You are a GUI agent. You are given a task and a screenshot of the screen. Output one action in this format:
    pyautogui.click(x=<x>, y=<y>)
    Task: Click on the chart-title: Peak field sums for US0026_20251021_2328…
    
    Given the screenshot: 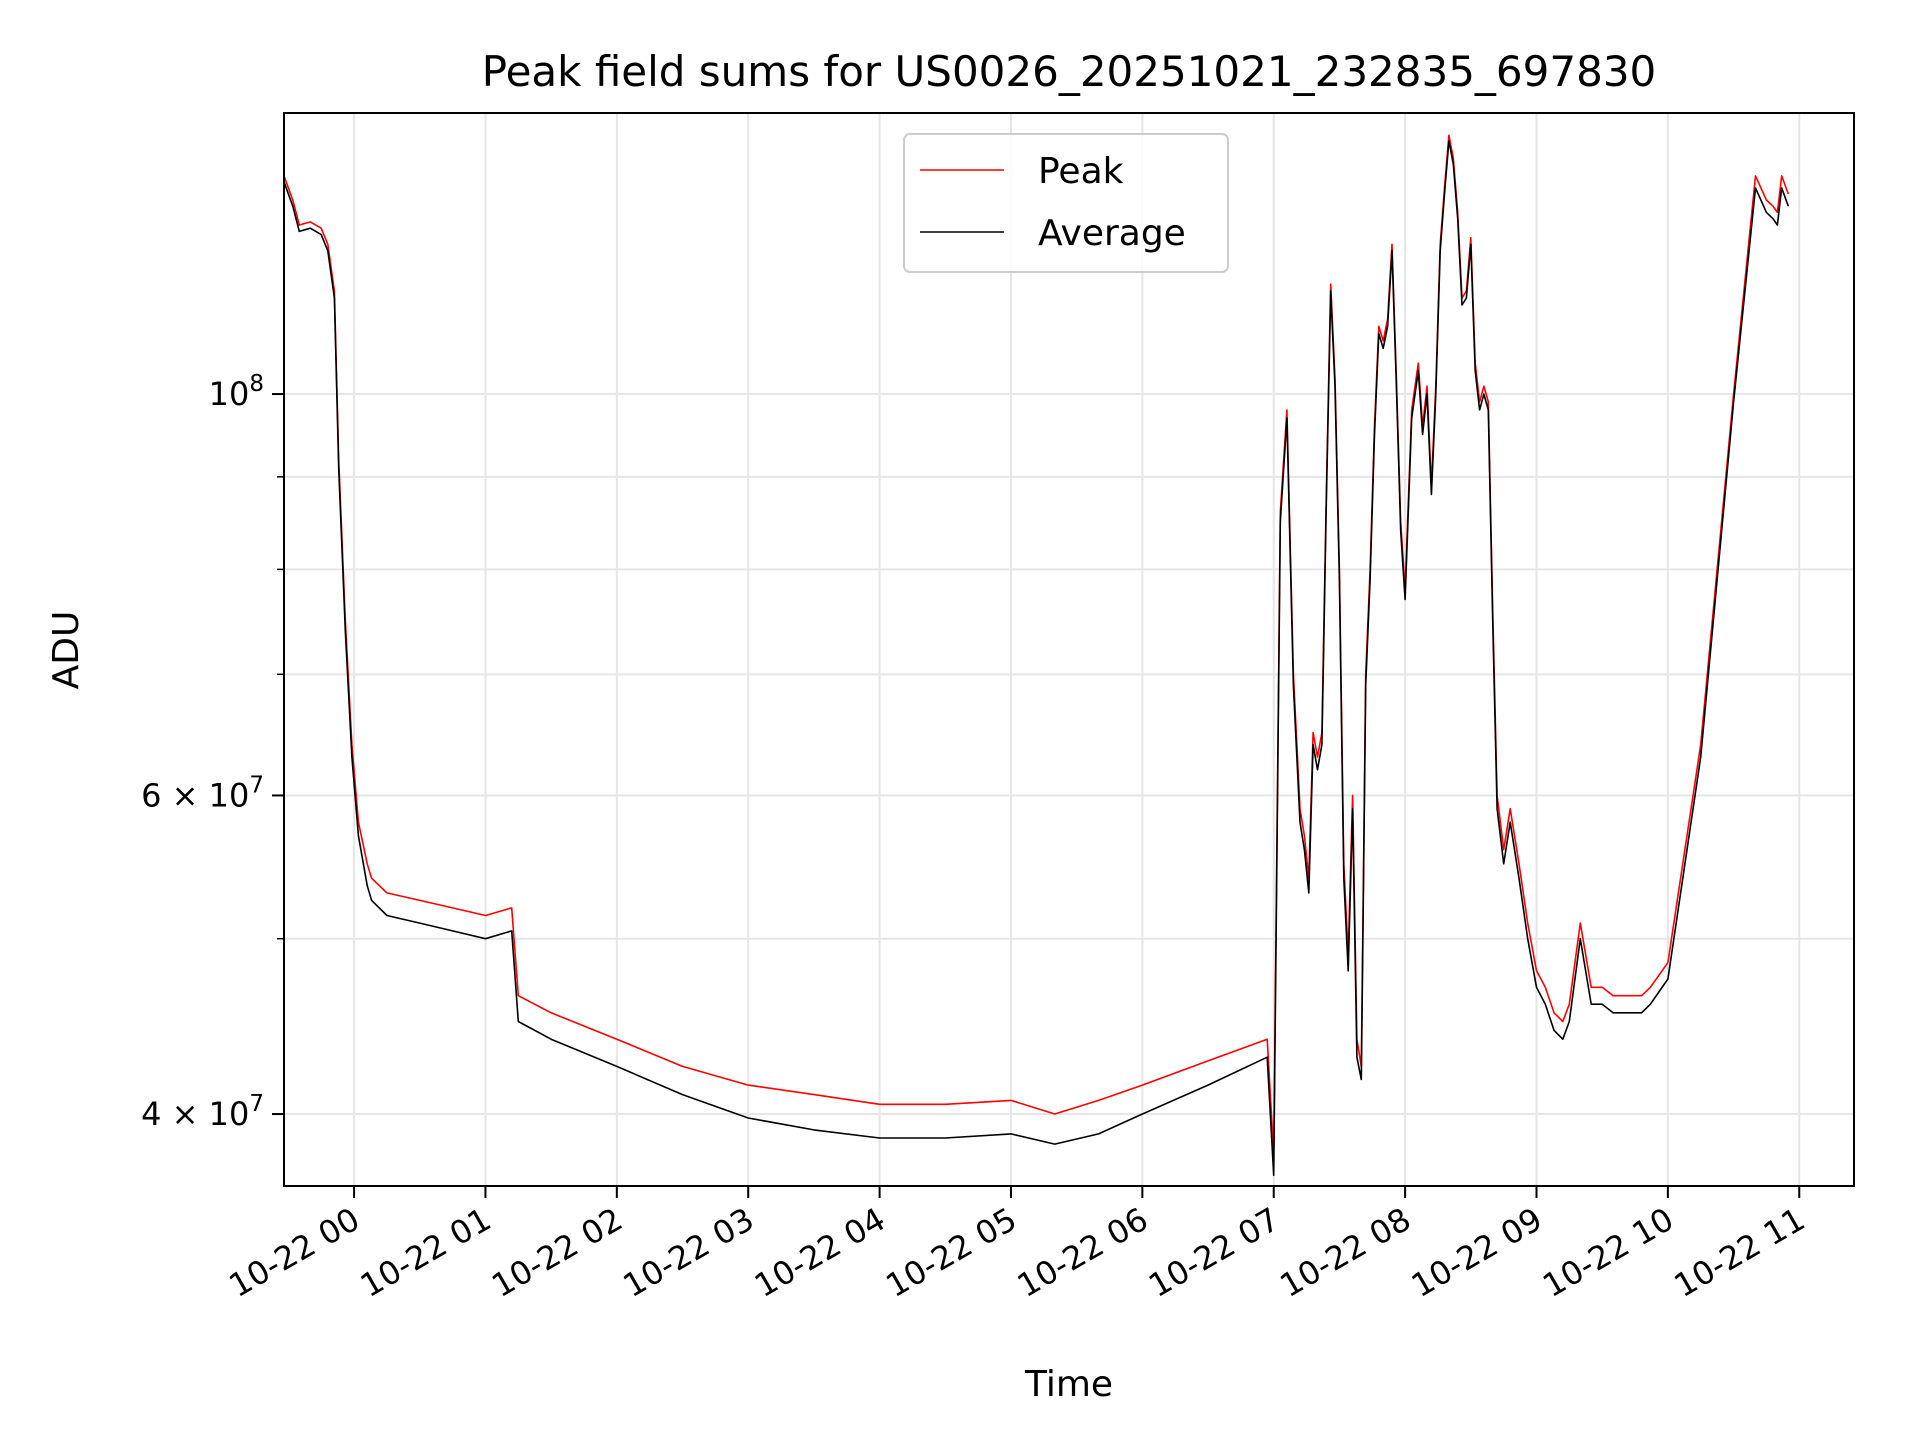 What is the action you would take?
    pyautogui.click(x=1069, y=71)
    